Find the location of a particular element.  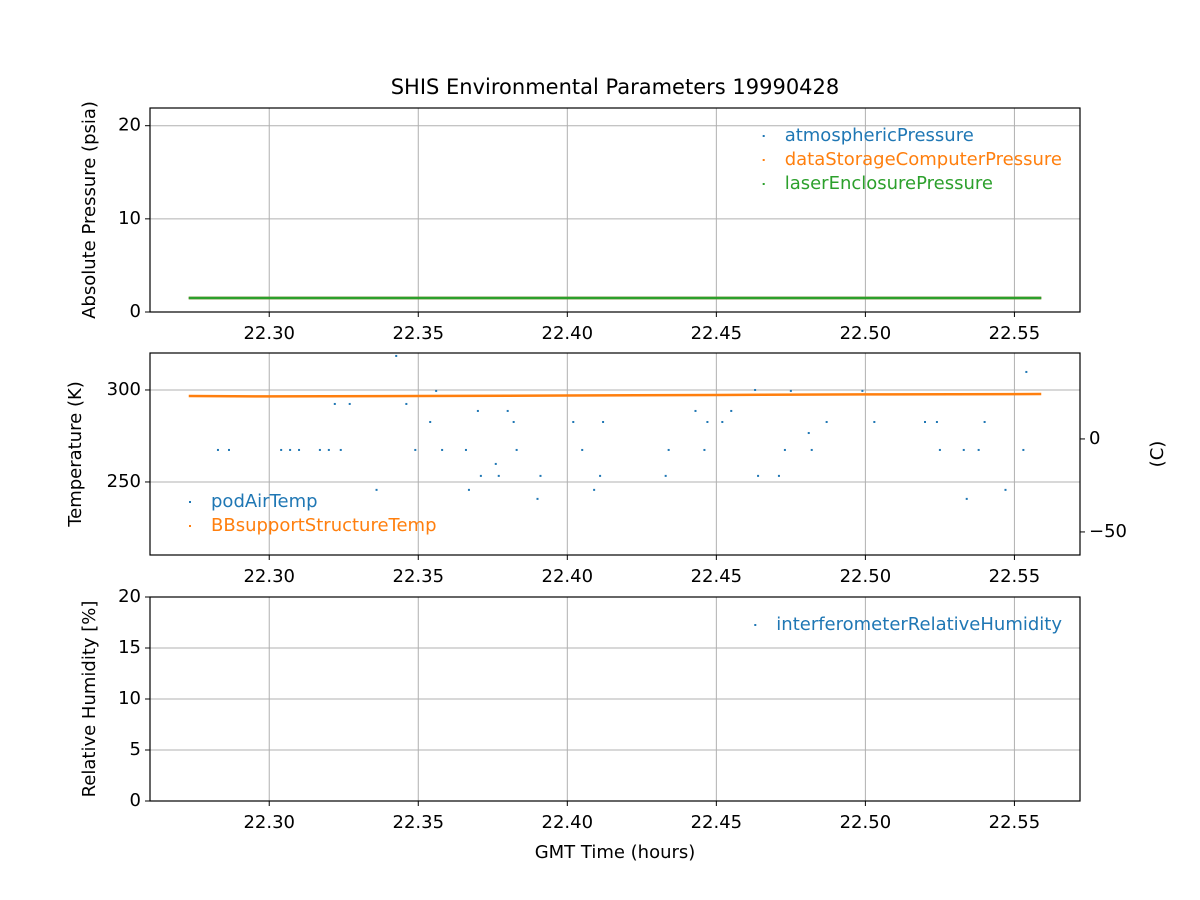

chart-title: SHIS Environmental Parameters 19990428 is located at coordinates (615, 87).